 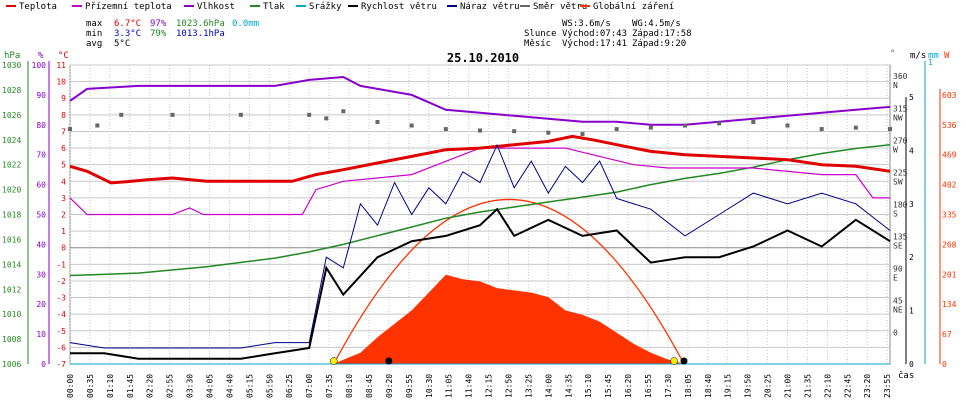 I want to click on moon-rise: Východ:17:41, so click(x=594, y=44).